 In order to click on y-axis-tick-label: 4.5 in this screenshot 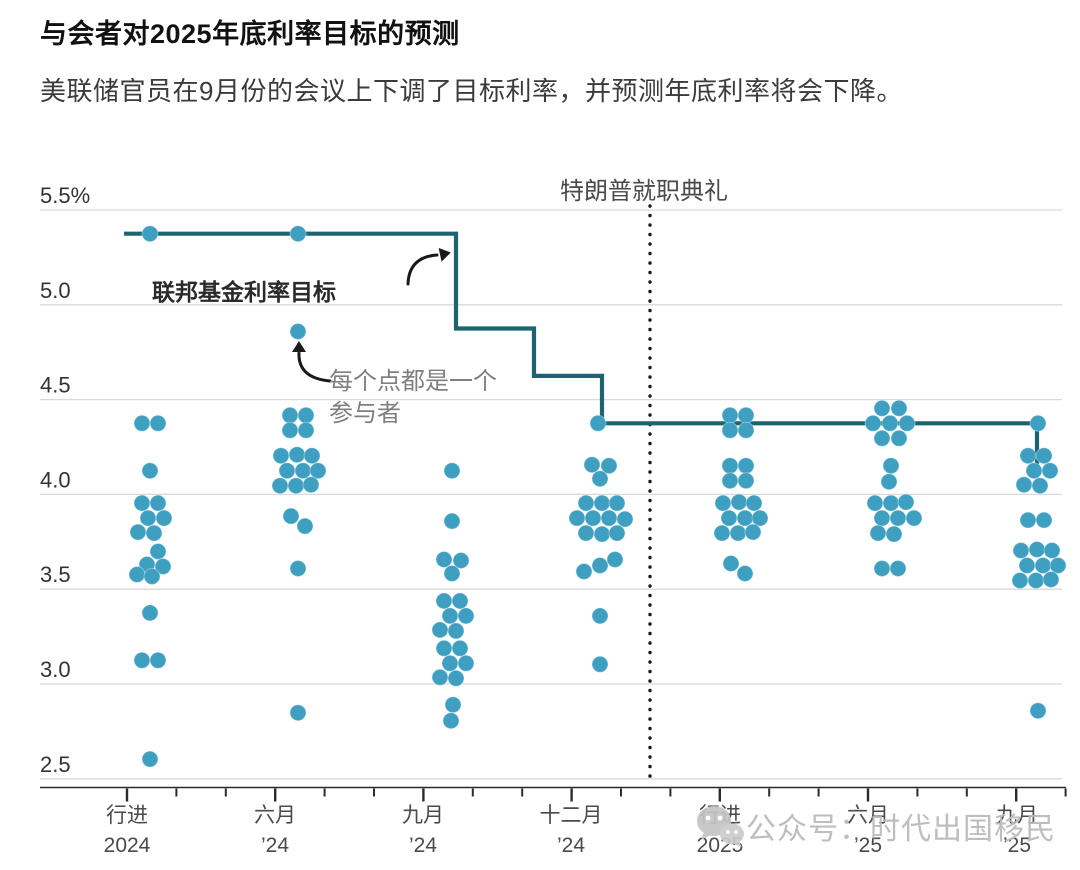, I will do `click(55, 385)`.